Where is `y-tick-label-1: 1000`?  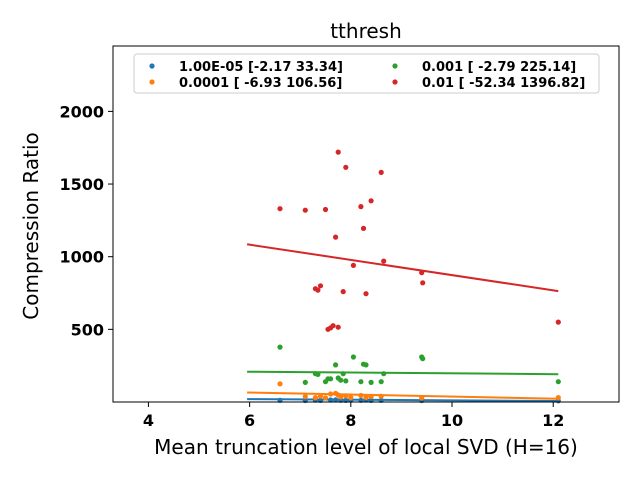
y-tick-label-1: 1000 is located at coordinates (81, 257).